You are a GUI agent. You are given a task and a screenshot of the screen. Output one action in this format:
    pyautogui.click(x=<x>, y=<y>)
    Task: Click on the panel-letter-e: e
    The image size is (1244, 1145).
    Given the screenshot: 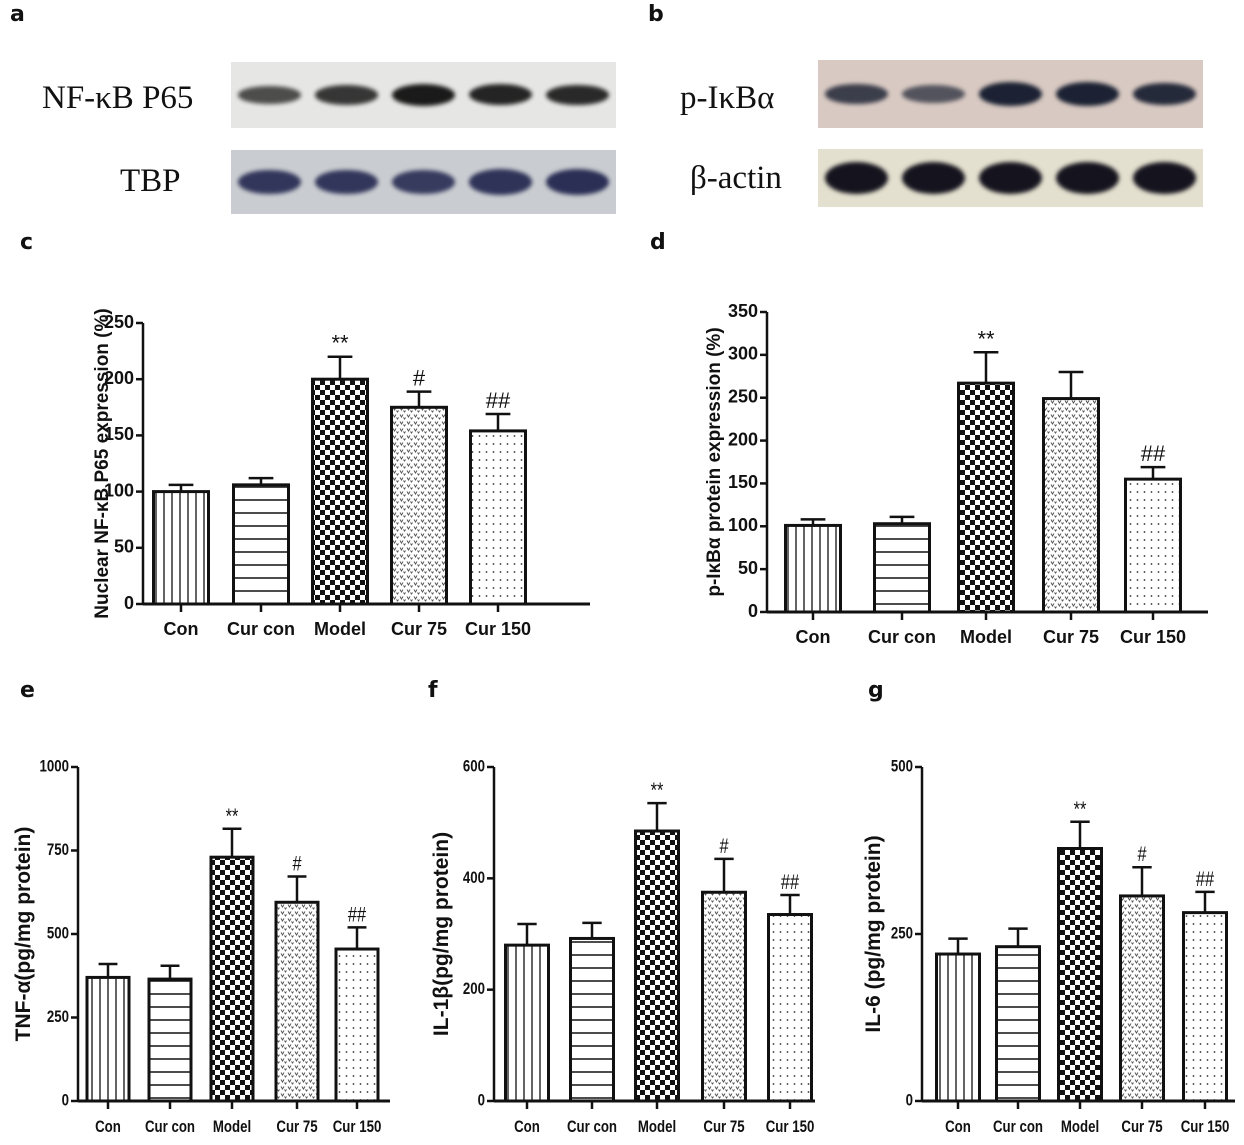 What is the action you would take?
    pyautogui.click(x=27, y=690)
    